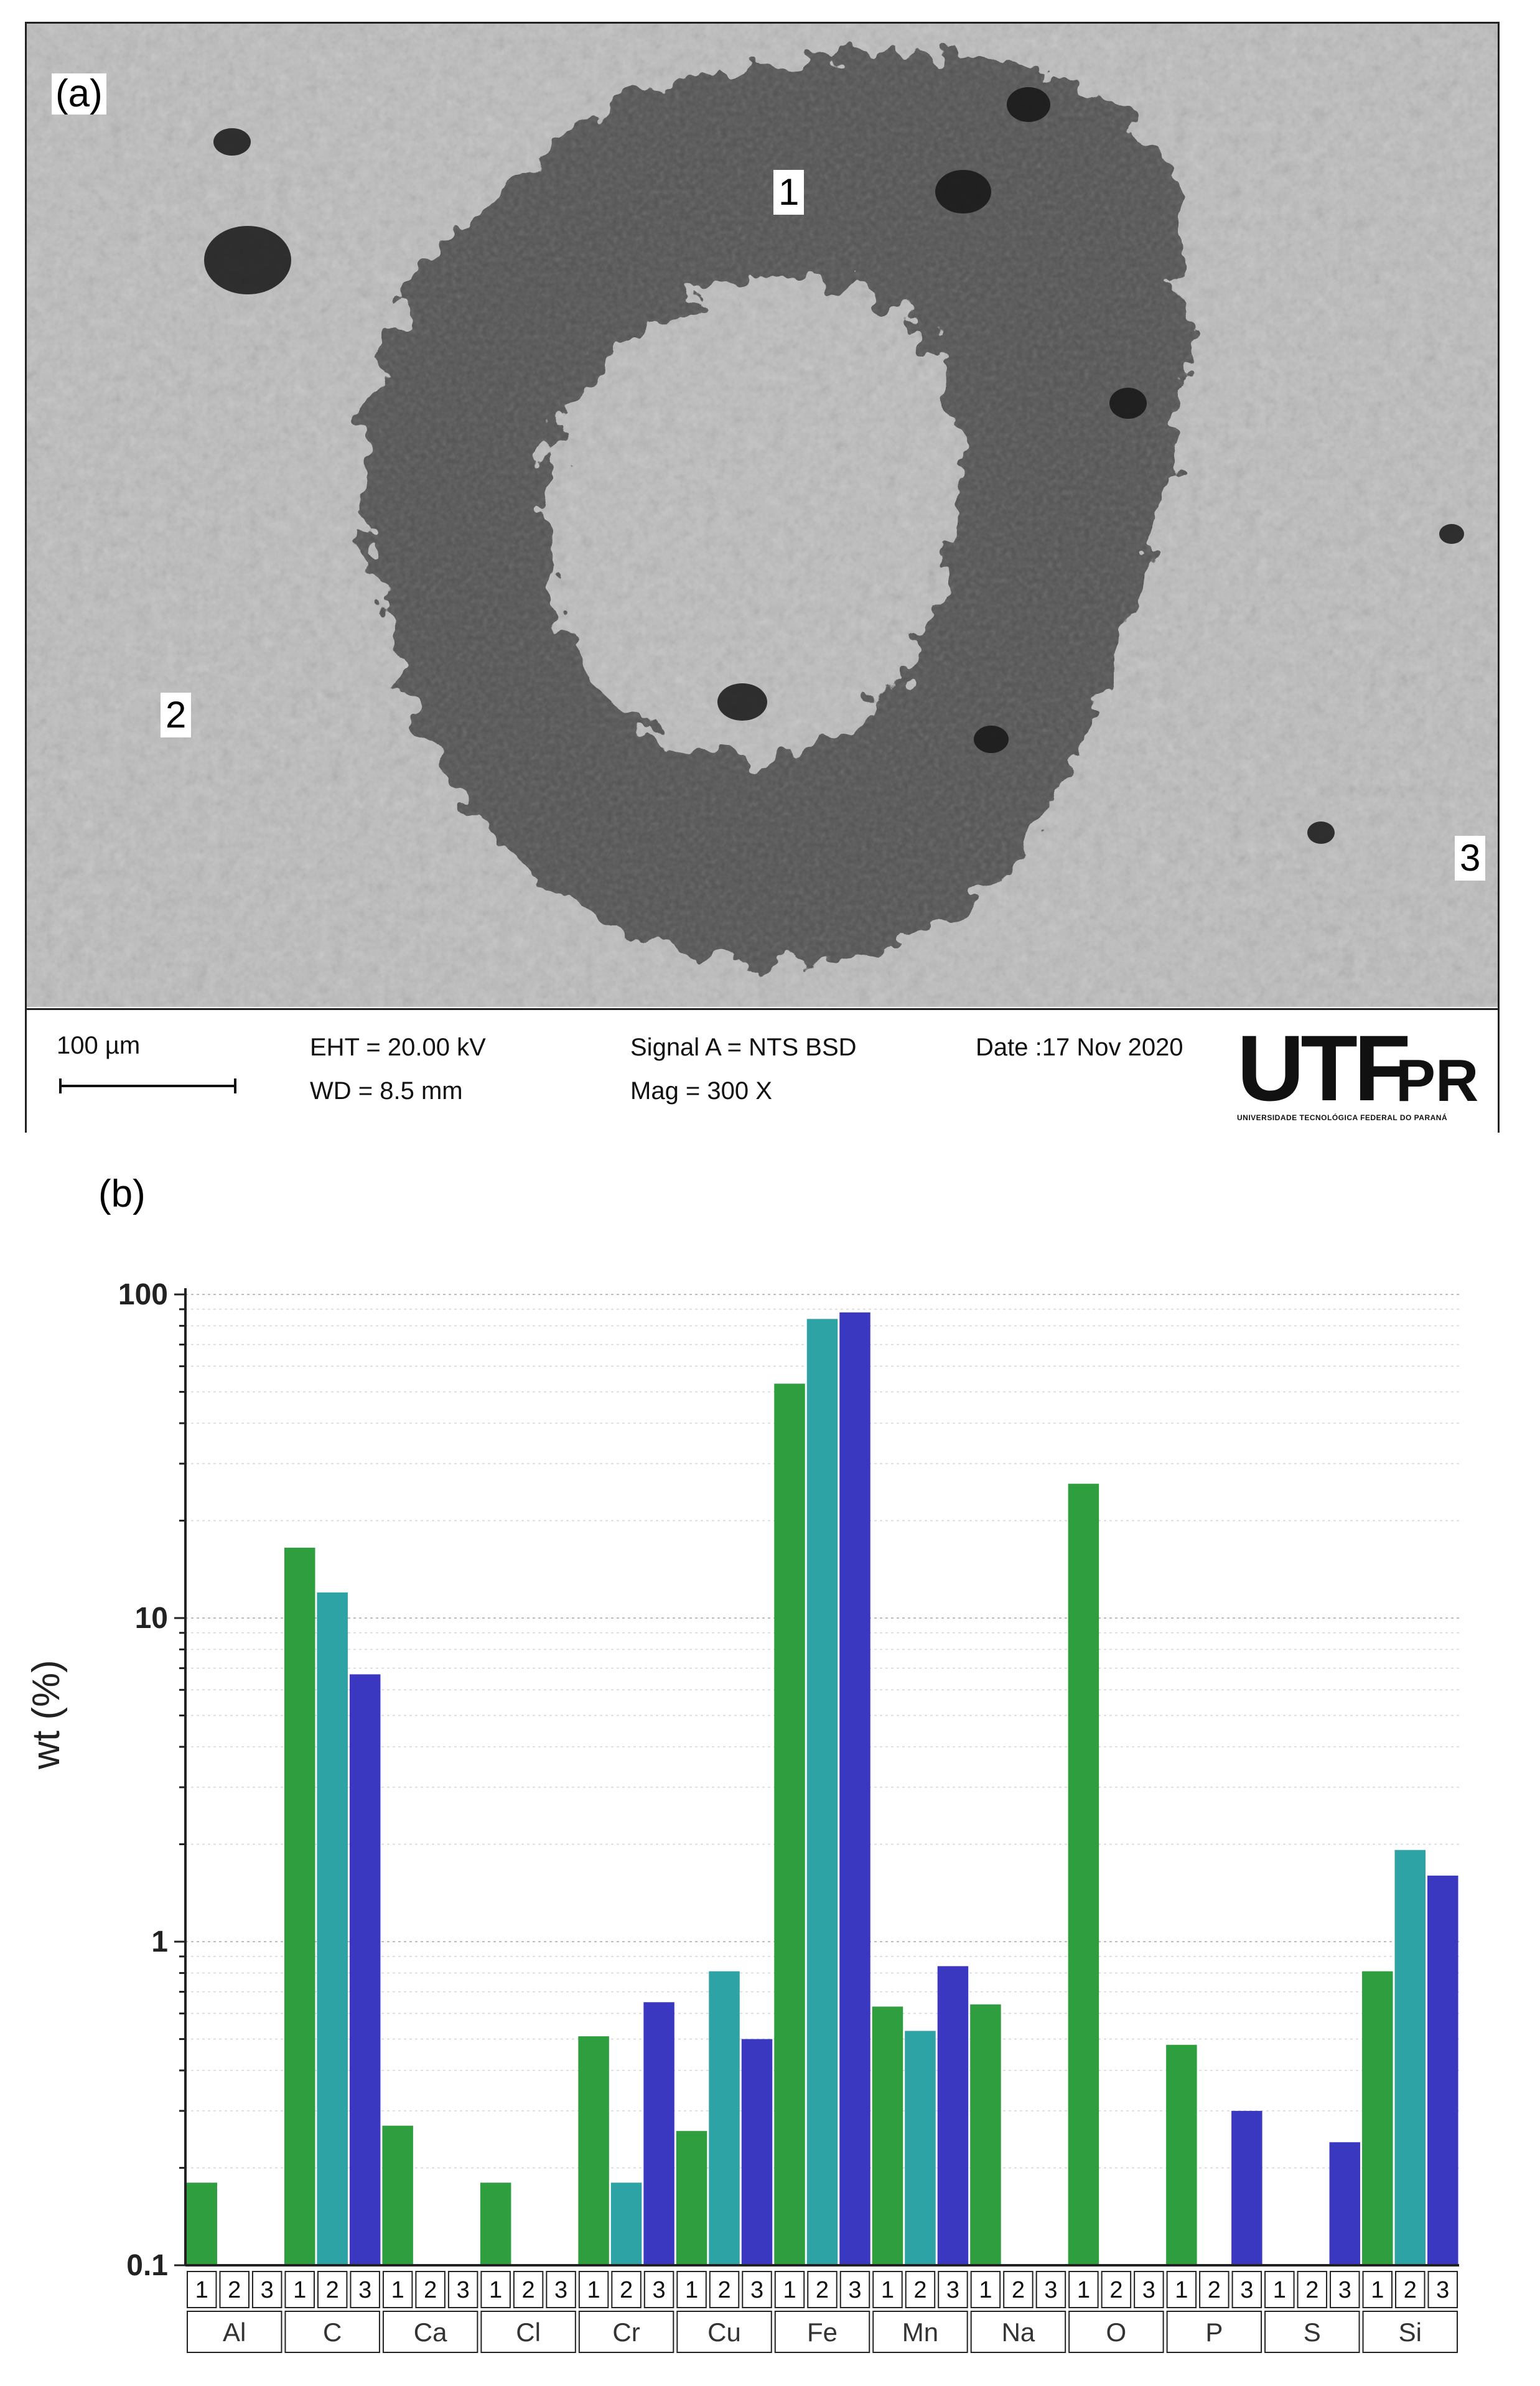 The height and width of the screenshot is (2386, 1540). What do you see at coordinates (789, 192) in the screenshot?
I see `region-label-1: 1` at bounding box center [789, 192].